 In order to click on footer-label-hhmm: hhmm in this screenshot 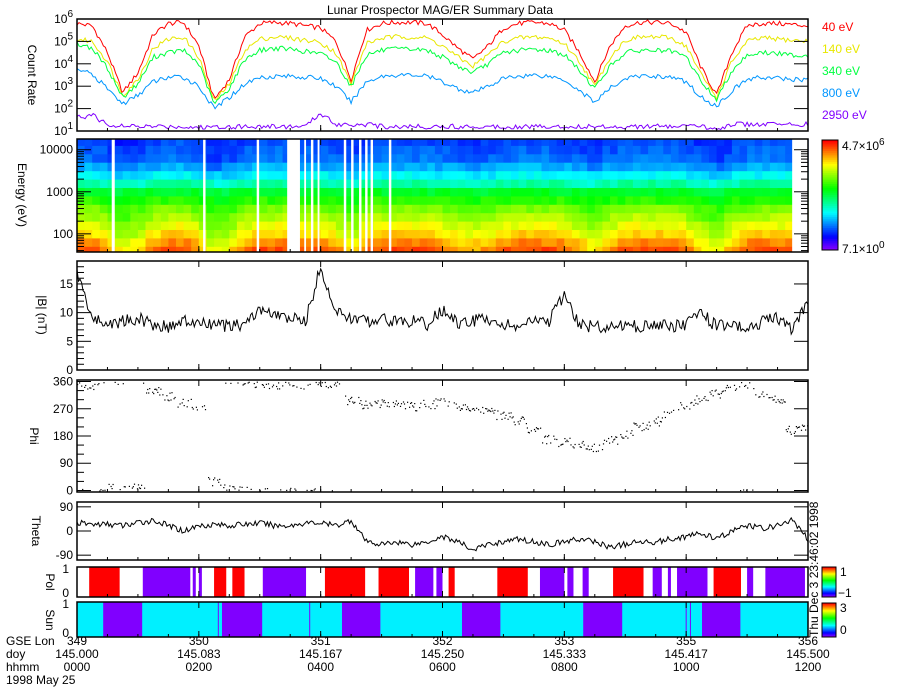, I will do `click(22, 667)`.